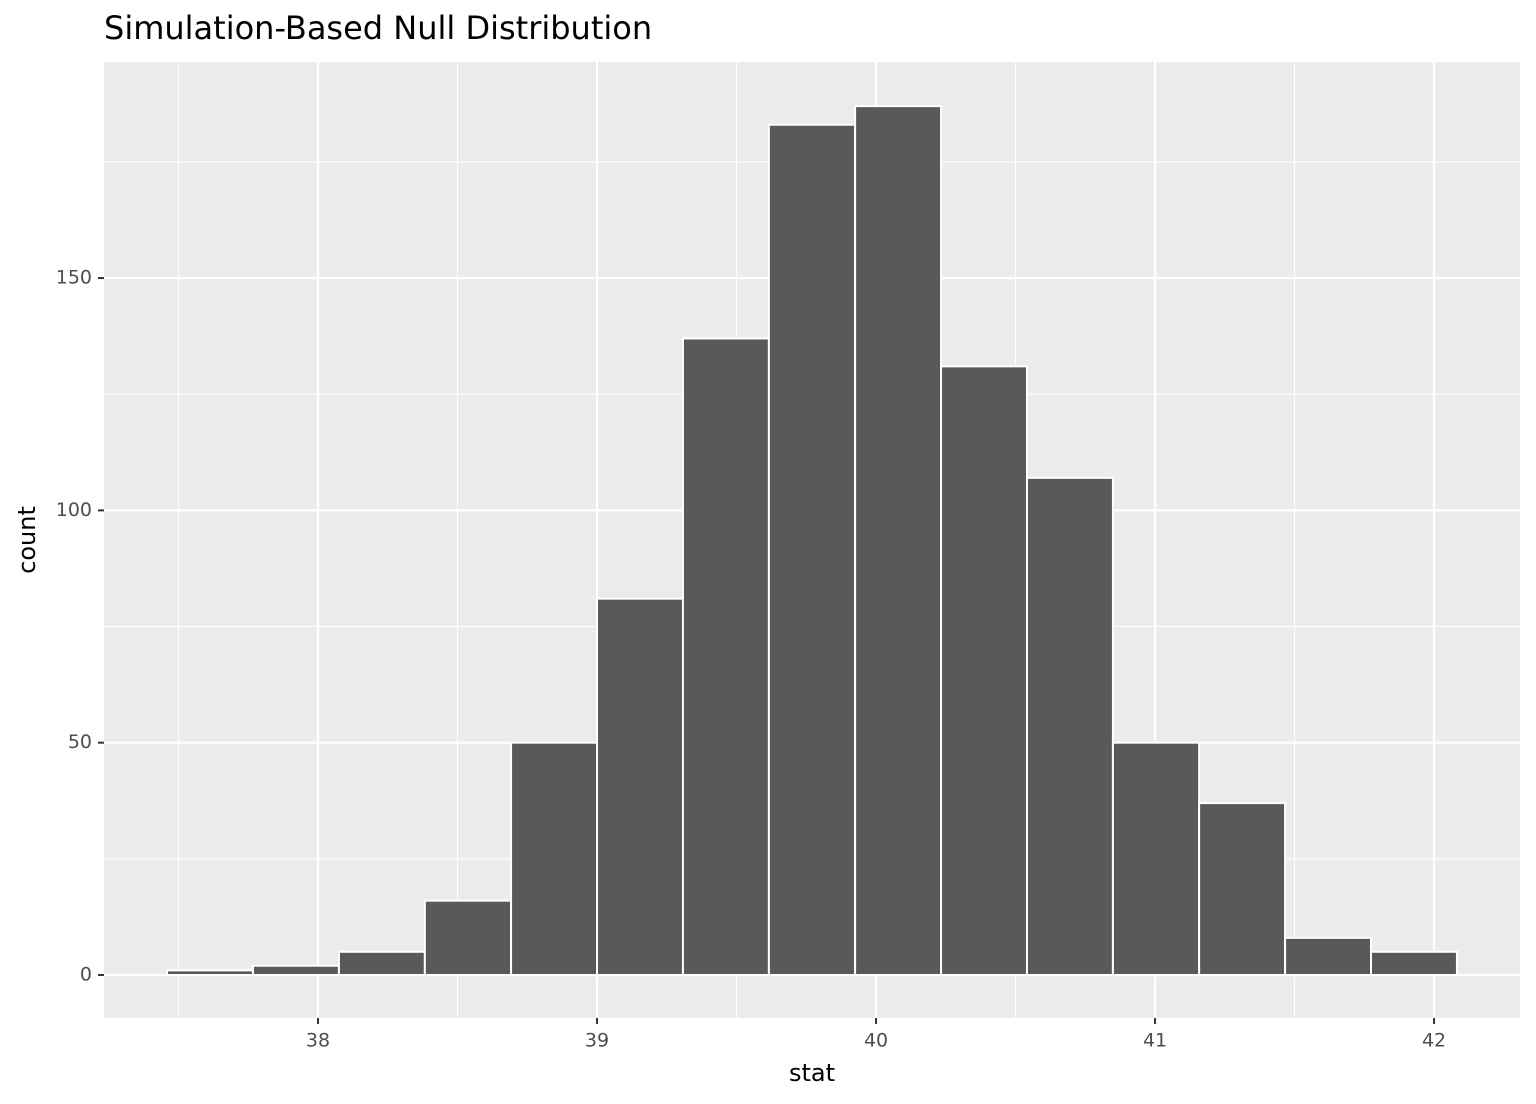 The image size is (1536, 1104). Describe the element at coordinates (812, 1073) in the screenshot. I see `x-axis-title: stat` at that location.